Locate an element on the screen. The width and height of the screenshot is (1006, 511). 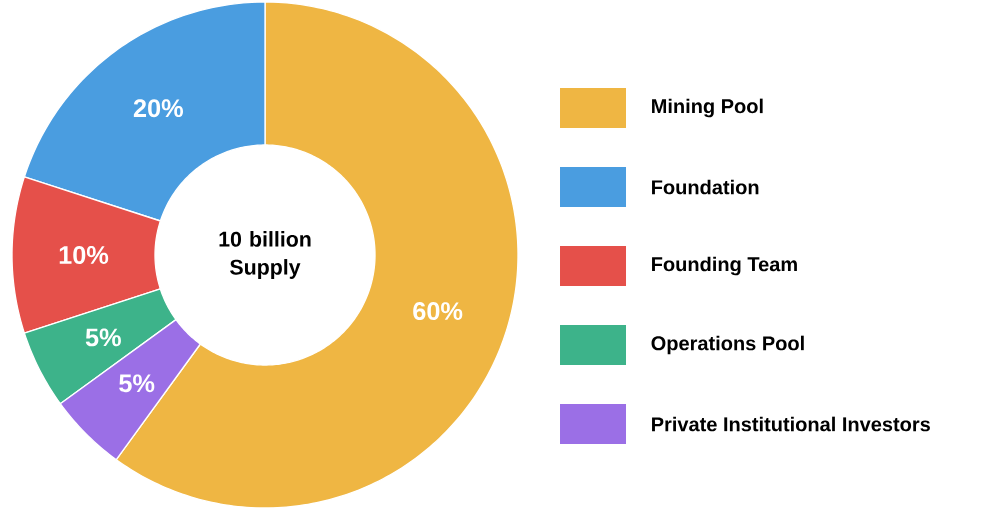
data-label: 20% is located at coordinates (158, 108).